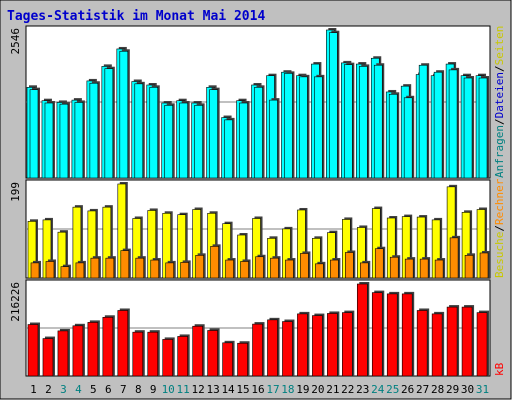 This screenshot has height=400, width=512. Describe the element at coordinates (63, 389) in the screenshot. I see `x-tick-label-day-3: 3` at that location.